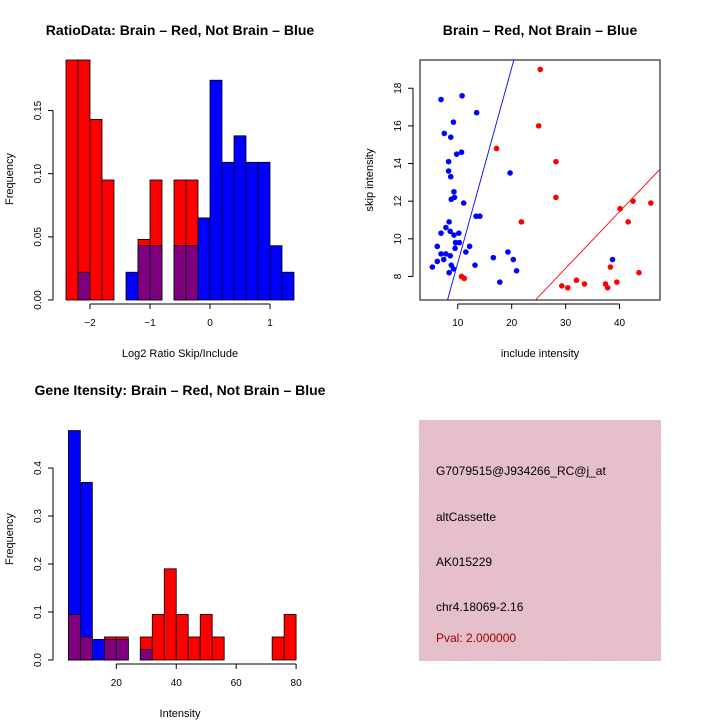 The height and width of the screenshot is (720, 720). What do you see at coordinates (403, 180) in the screenshot?
I see `scatter-y-axis: 8 10 12 14 16 18` at bounding box center [403, 180].